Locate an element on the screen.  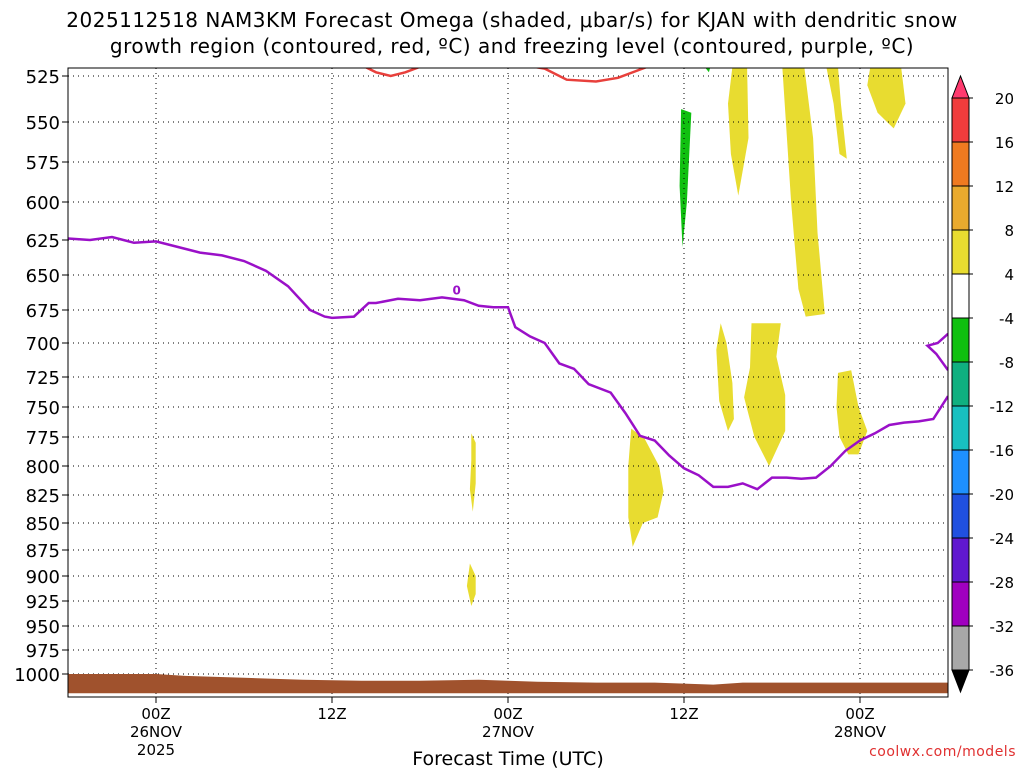
colorbar-label: -12 is located at coordinates (1002, 407).